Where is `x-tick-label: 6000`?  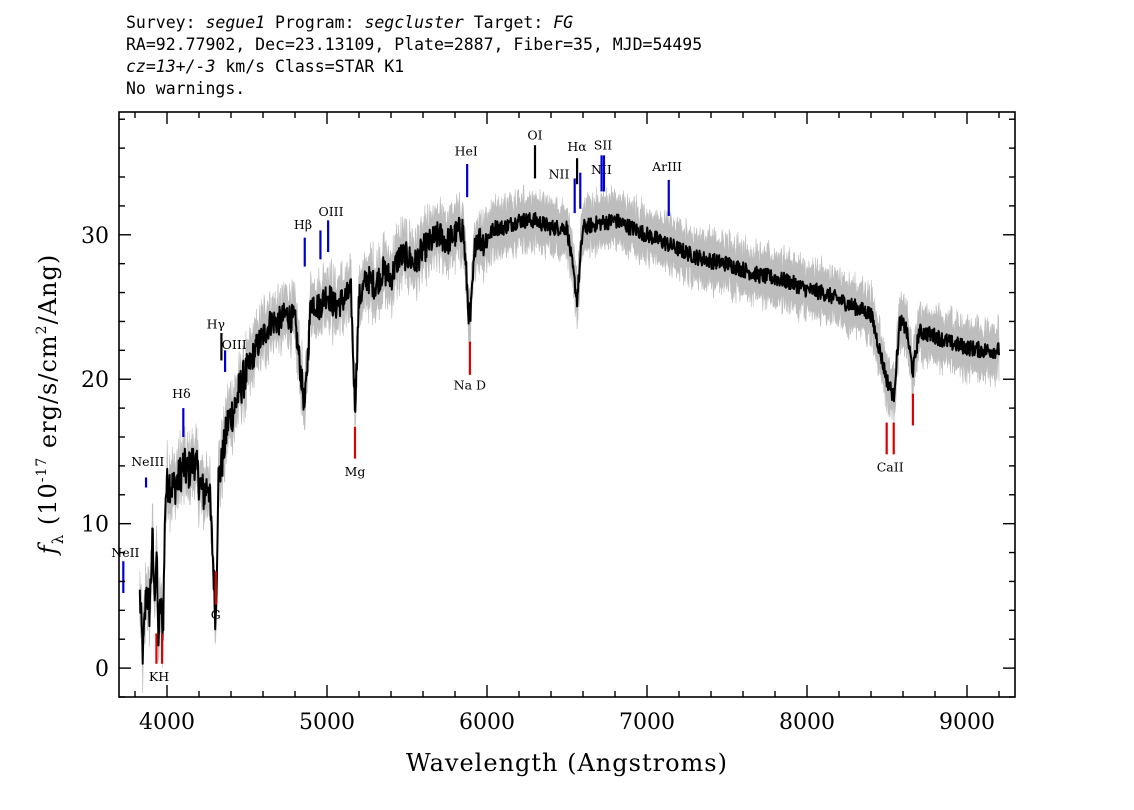
x-tick-label: 6000 is located at coordinates (487, 722).